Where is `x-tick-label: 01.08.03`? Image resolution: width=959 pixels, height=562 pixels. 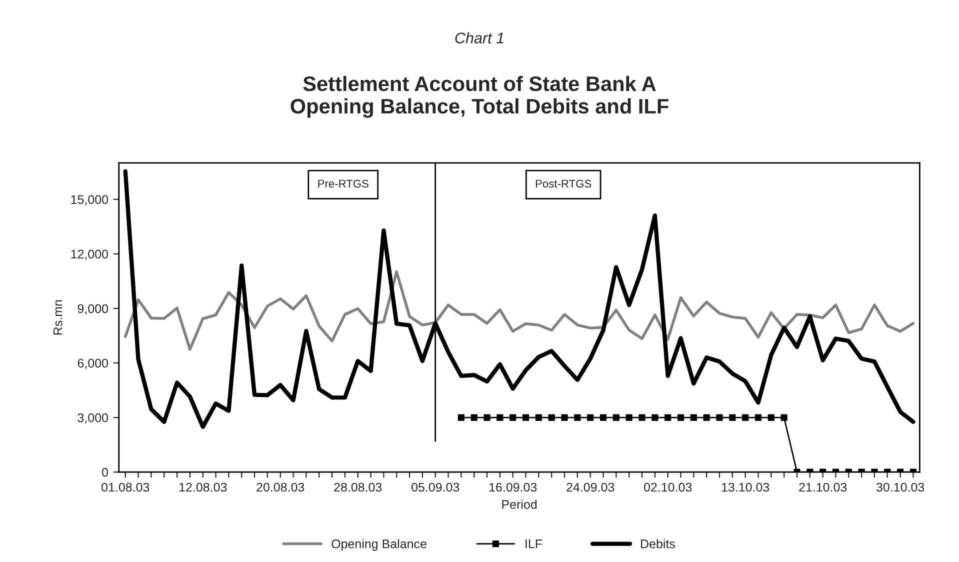
x-tick-label: 01.08.03 is located at coordinates (126, 487).